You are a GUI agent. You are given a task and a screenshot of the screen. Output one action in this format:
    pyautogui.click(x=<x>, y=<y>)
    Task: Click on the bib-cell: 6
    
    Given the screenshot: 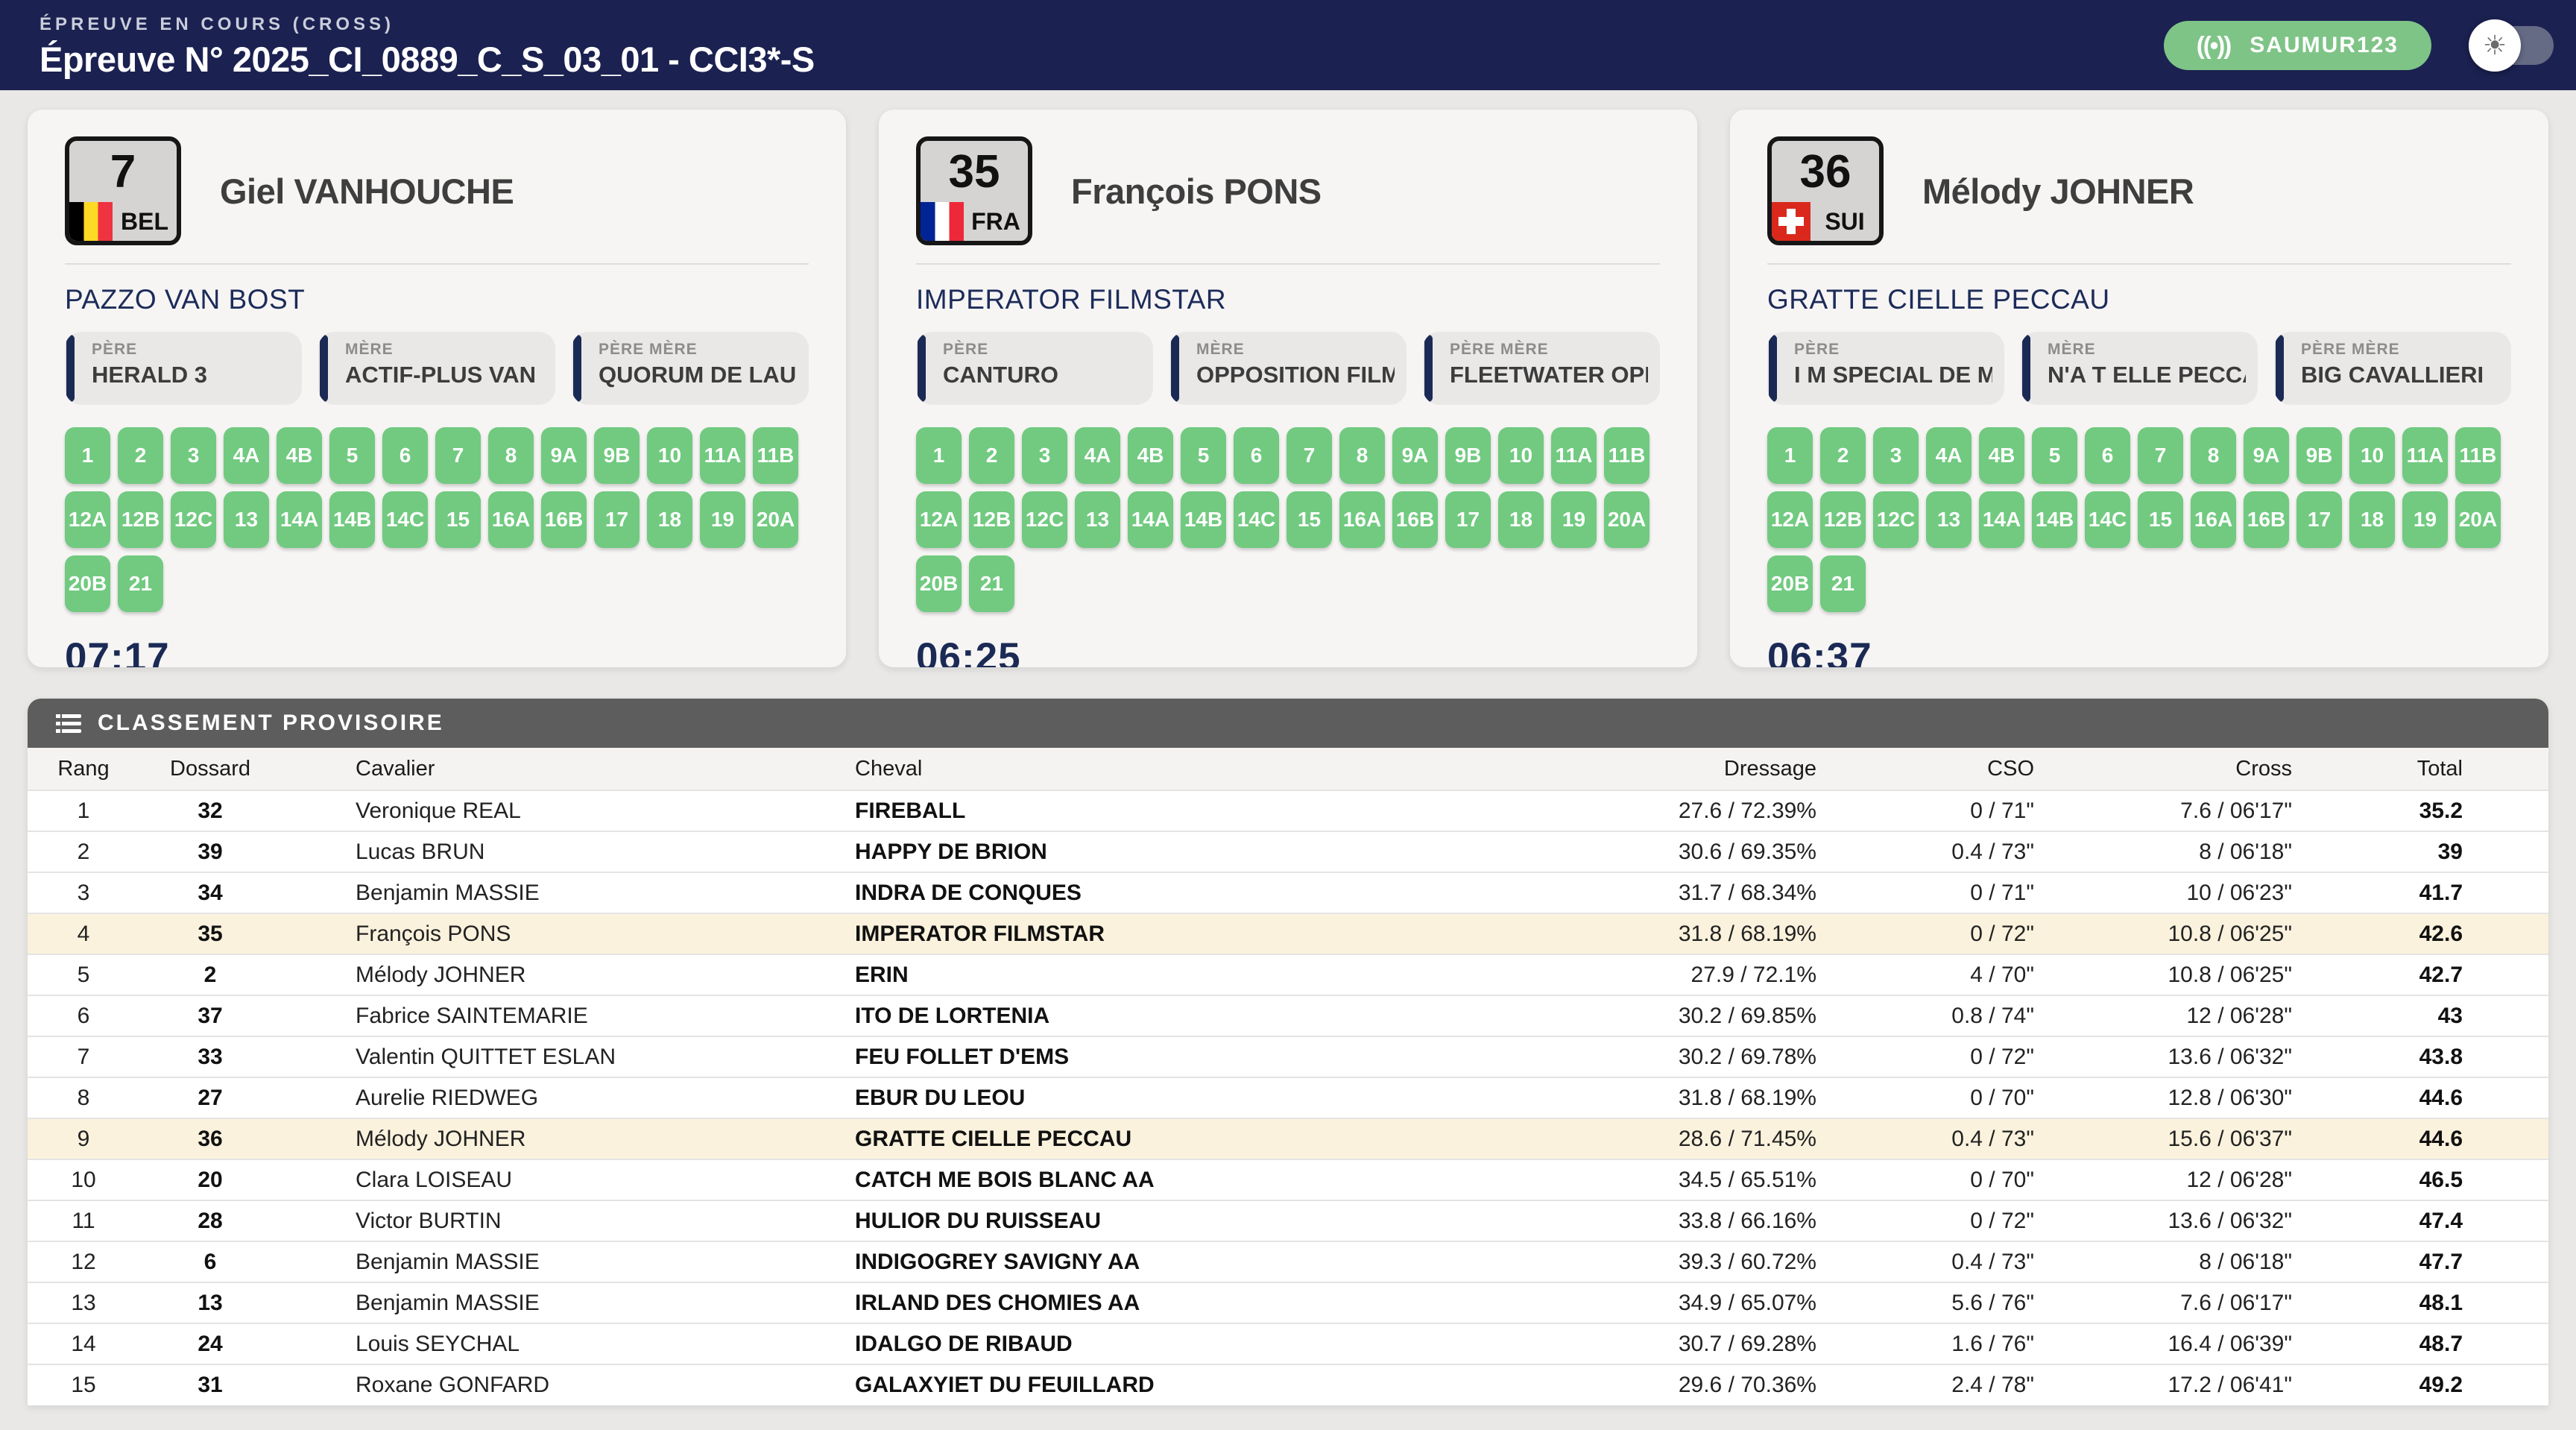 What is the action you would take?
    pyautogui.click(x=210, y=1261)
    